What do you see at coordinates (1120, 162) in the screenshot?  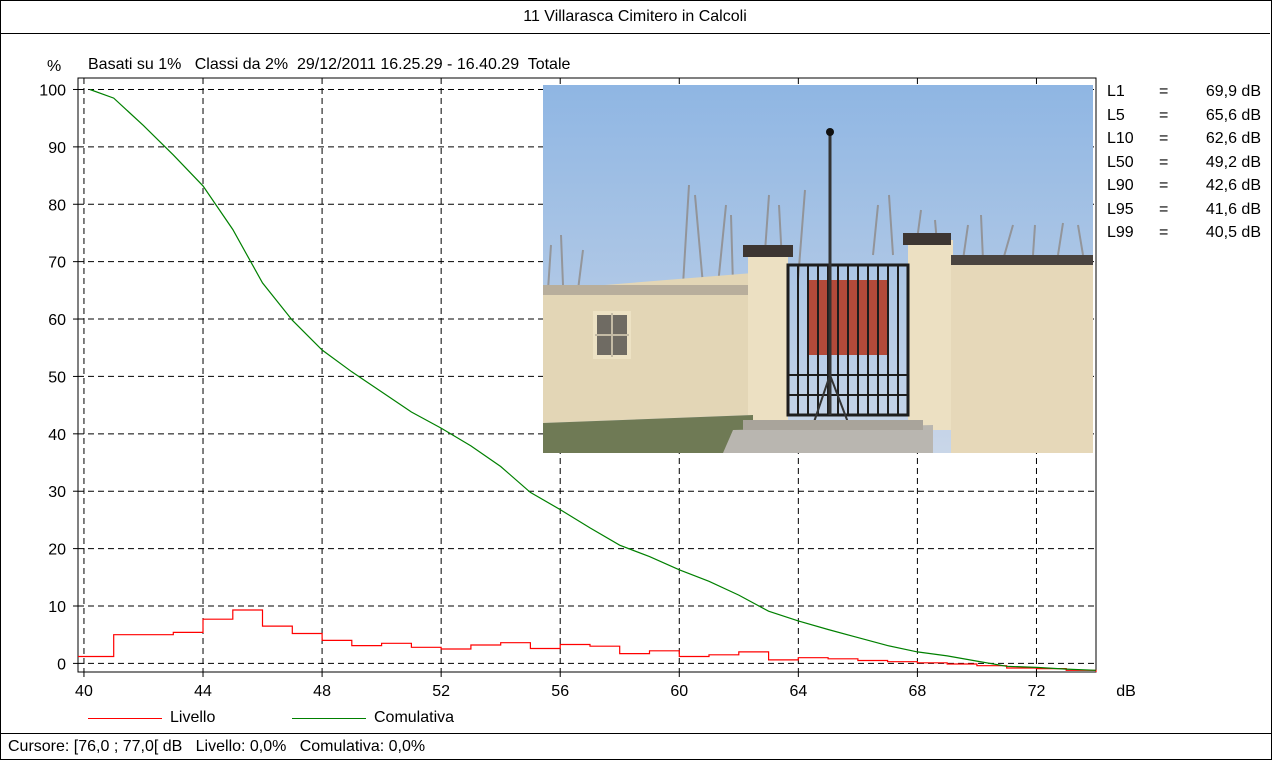 I see `stat-name: L50` at bounding box center [1120, 162].